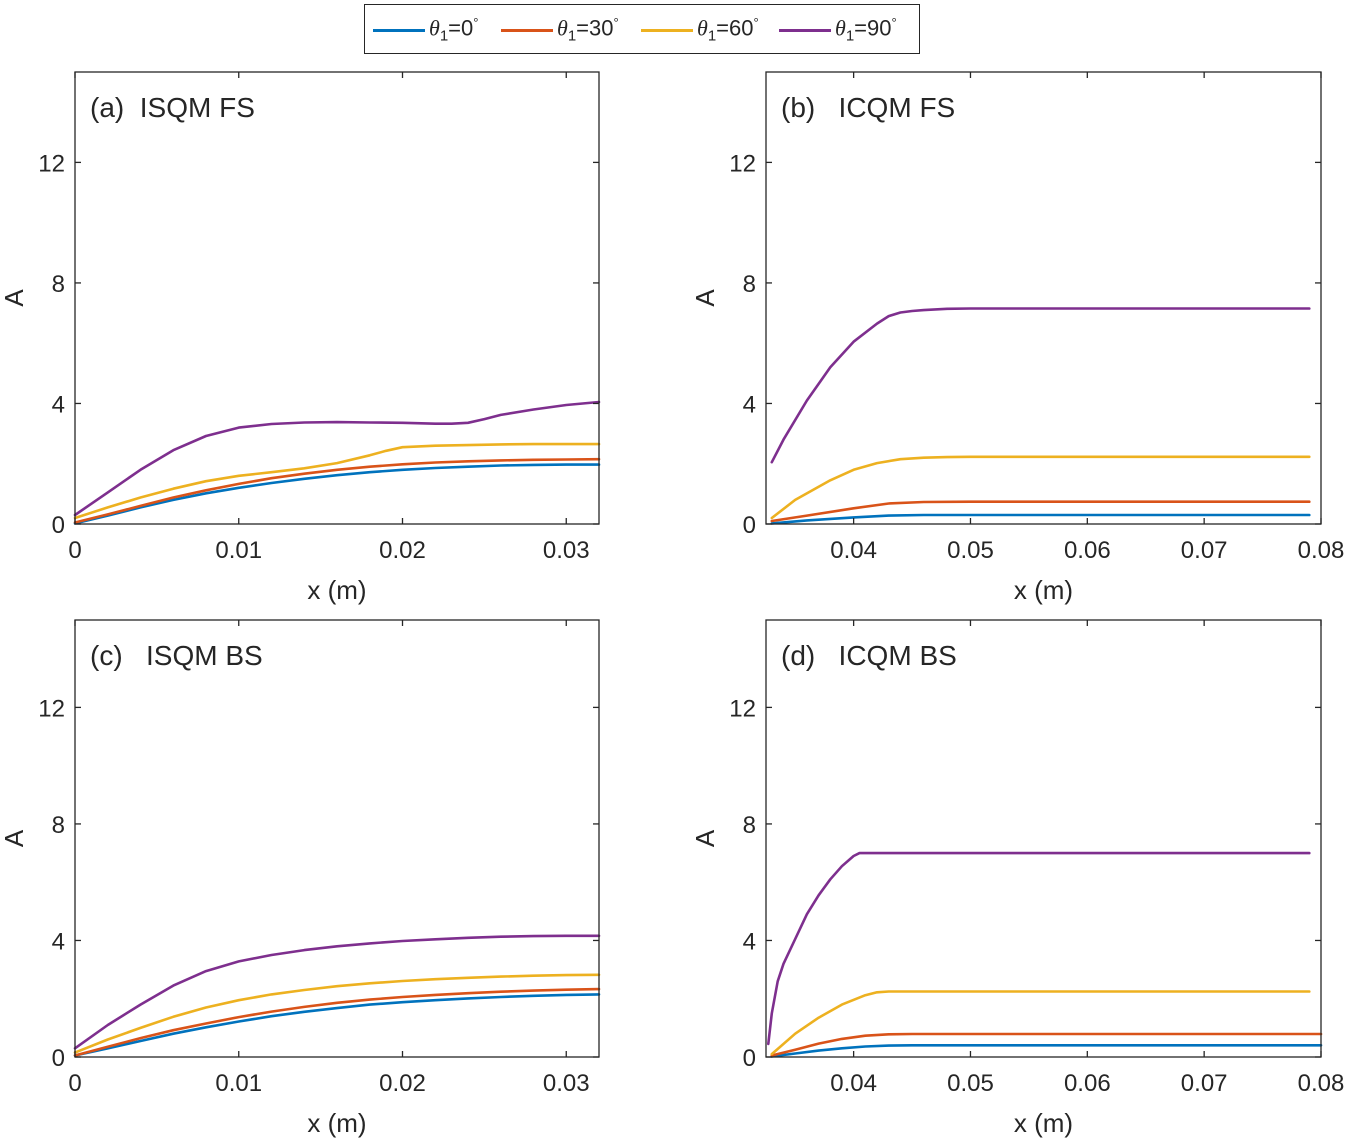 This screenshot has height=1141, width=1350. I want to click on legend-entry-theta30: θ1=30°, so click(560, 30).